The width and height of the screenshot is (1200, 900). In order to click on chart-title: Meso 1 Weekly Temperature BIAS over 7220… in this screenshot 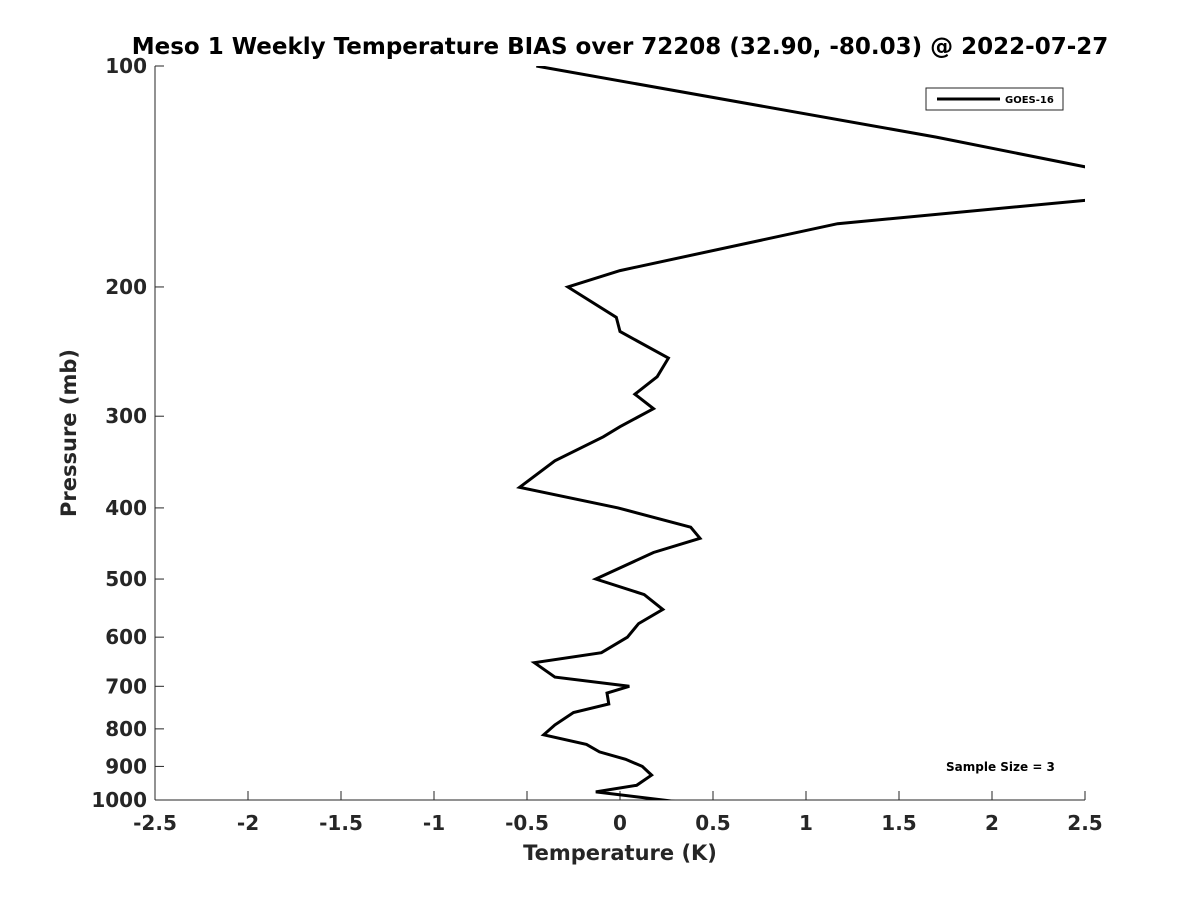, I will do `click(620, 47)`.